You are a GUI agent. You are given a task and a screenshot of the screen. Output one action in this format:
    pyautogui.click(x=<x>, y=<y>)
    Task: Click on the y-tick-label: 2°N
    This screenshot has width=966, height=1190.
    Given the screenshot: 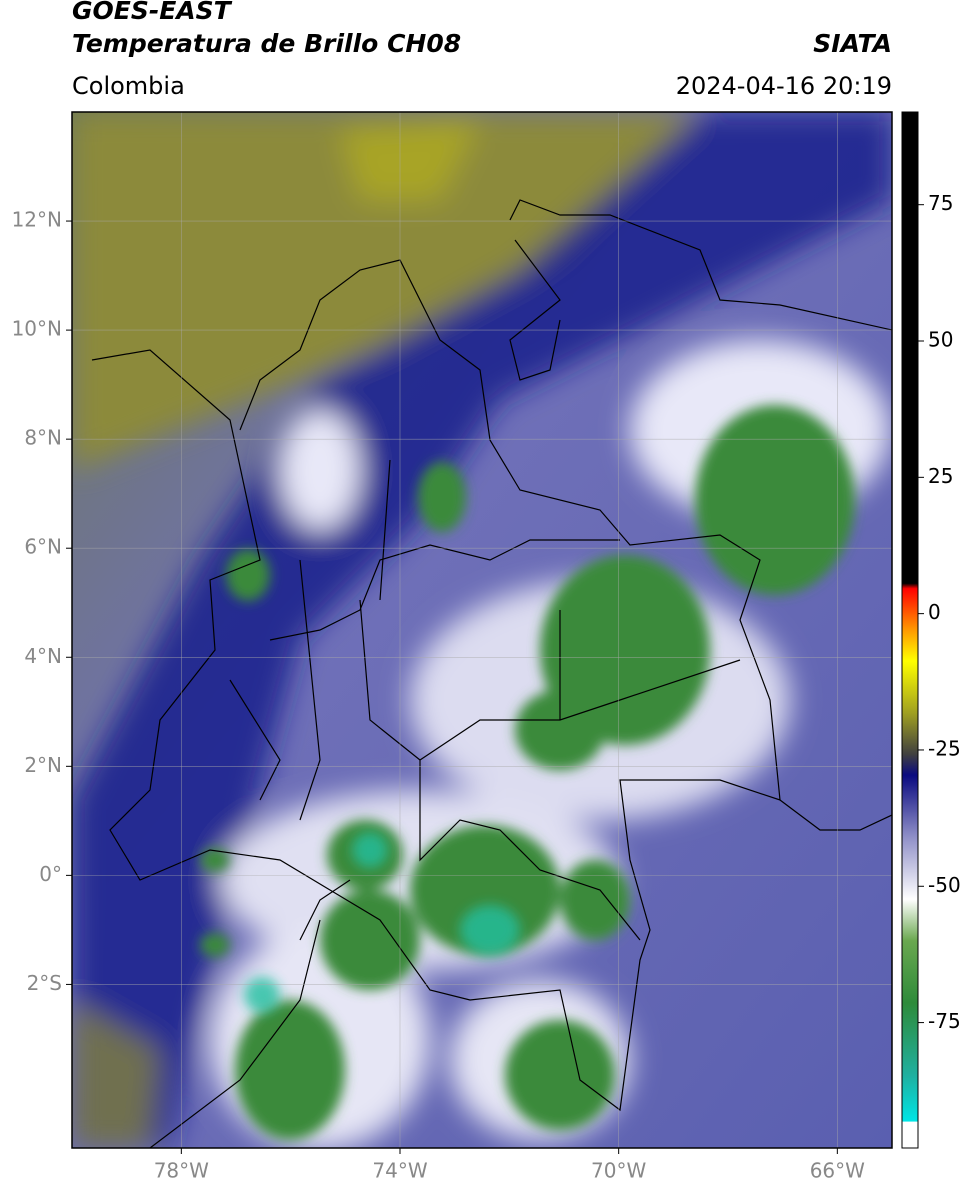 What is the action you would take?
    pyautogui.click(x=43, y=765)
    